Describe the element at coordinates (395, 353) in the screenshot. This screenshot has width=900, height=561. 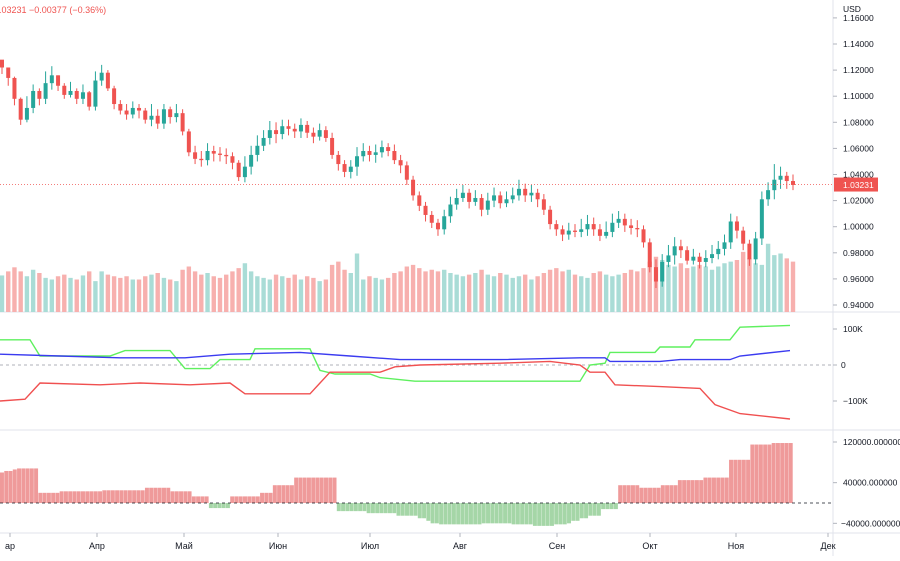
I see `cot-series-line` at that location.